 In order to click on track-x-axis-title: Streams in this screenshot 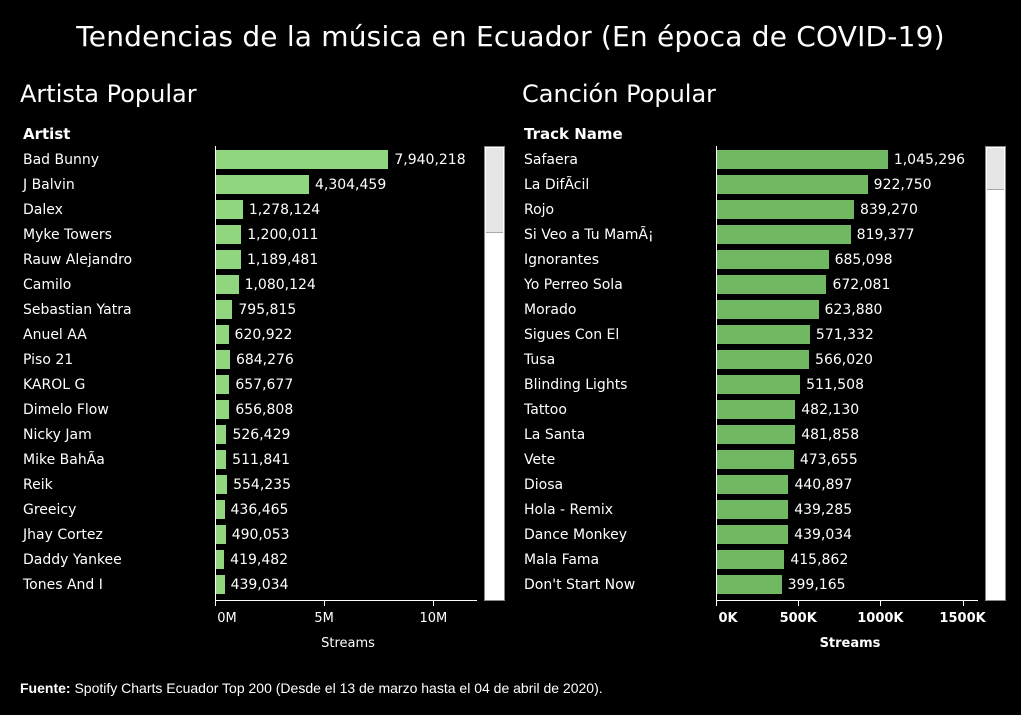, I will do `click(850, 643)`.